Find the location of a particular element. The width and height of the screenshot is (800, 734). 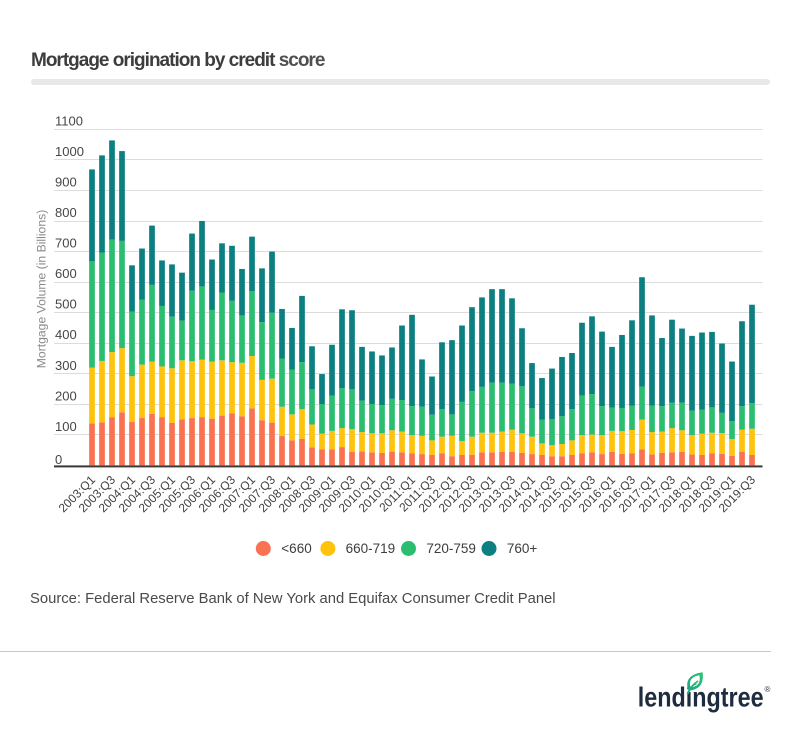

svg-text: 660-719 is located at coordinates (371, 548).